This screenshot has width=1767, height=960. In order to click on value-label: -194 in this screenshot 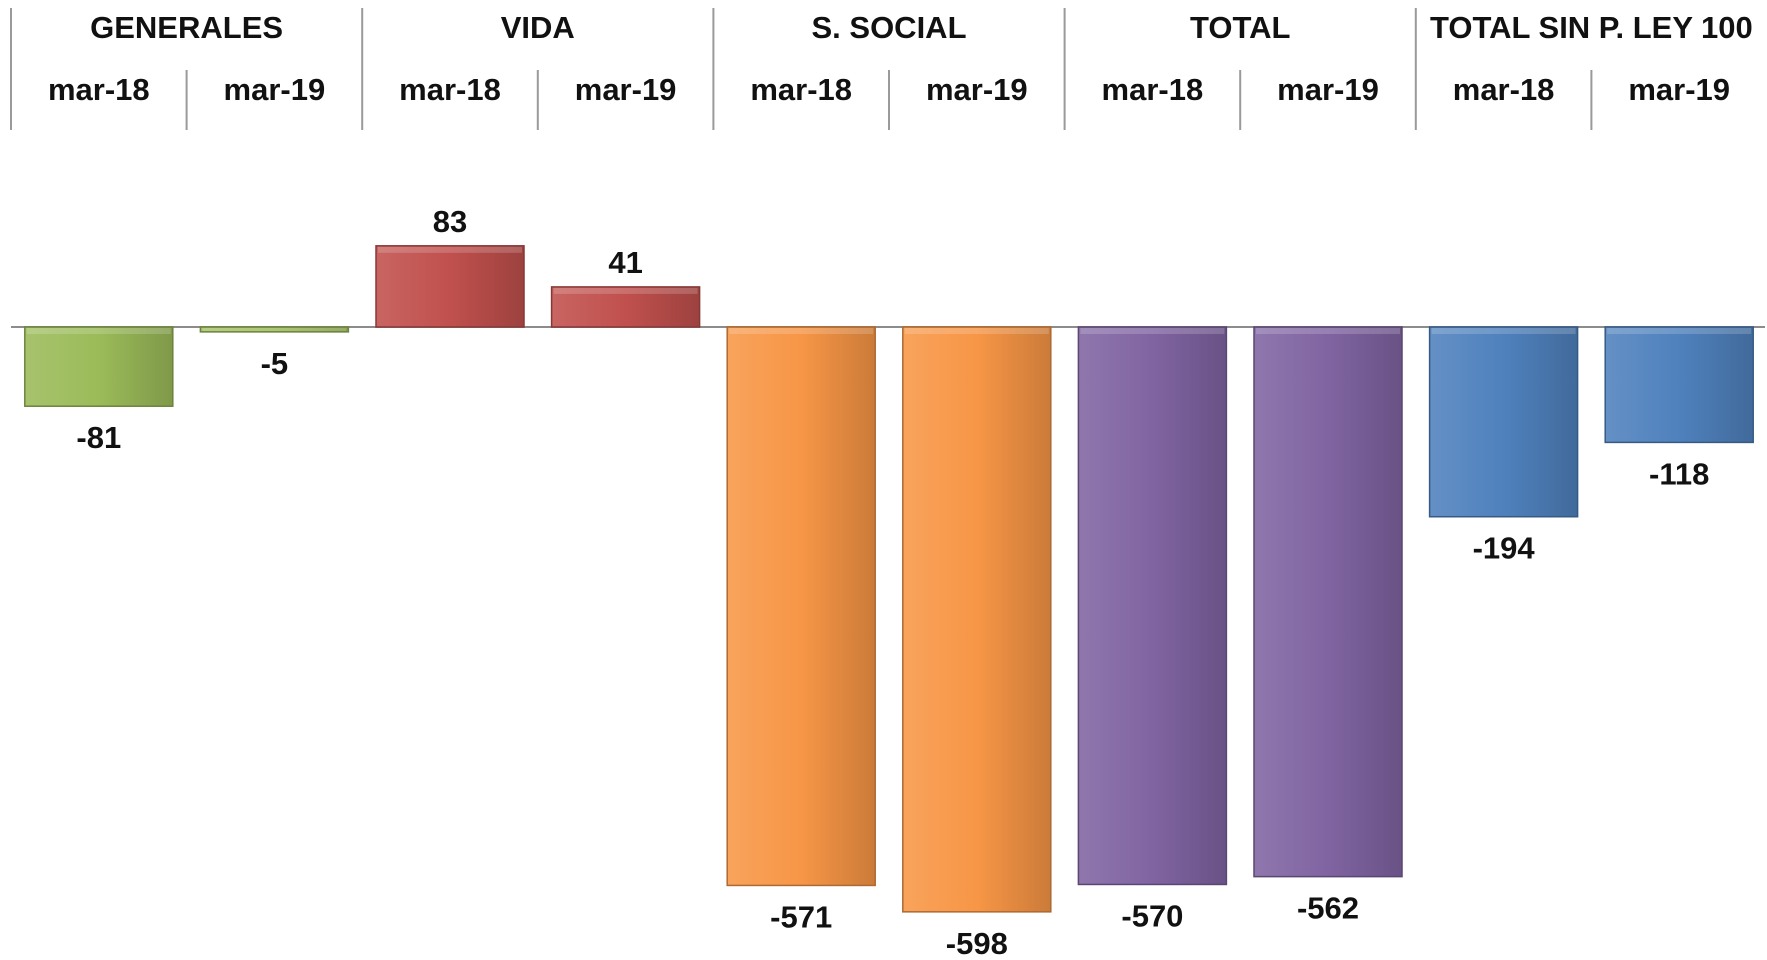, I will do `click(1504, 548)`.